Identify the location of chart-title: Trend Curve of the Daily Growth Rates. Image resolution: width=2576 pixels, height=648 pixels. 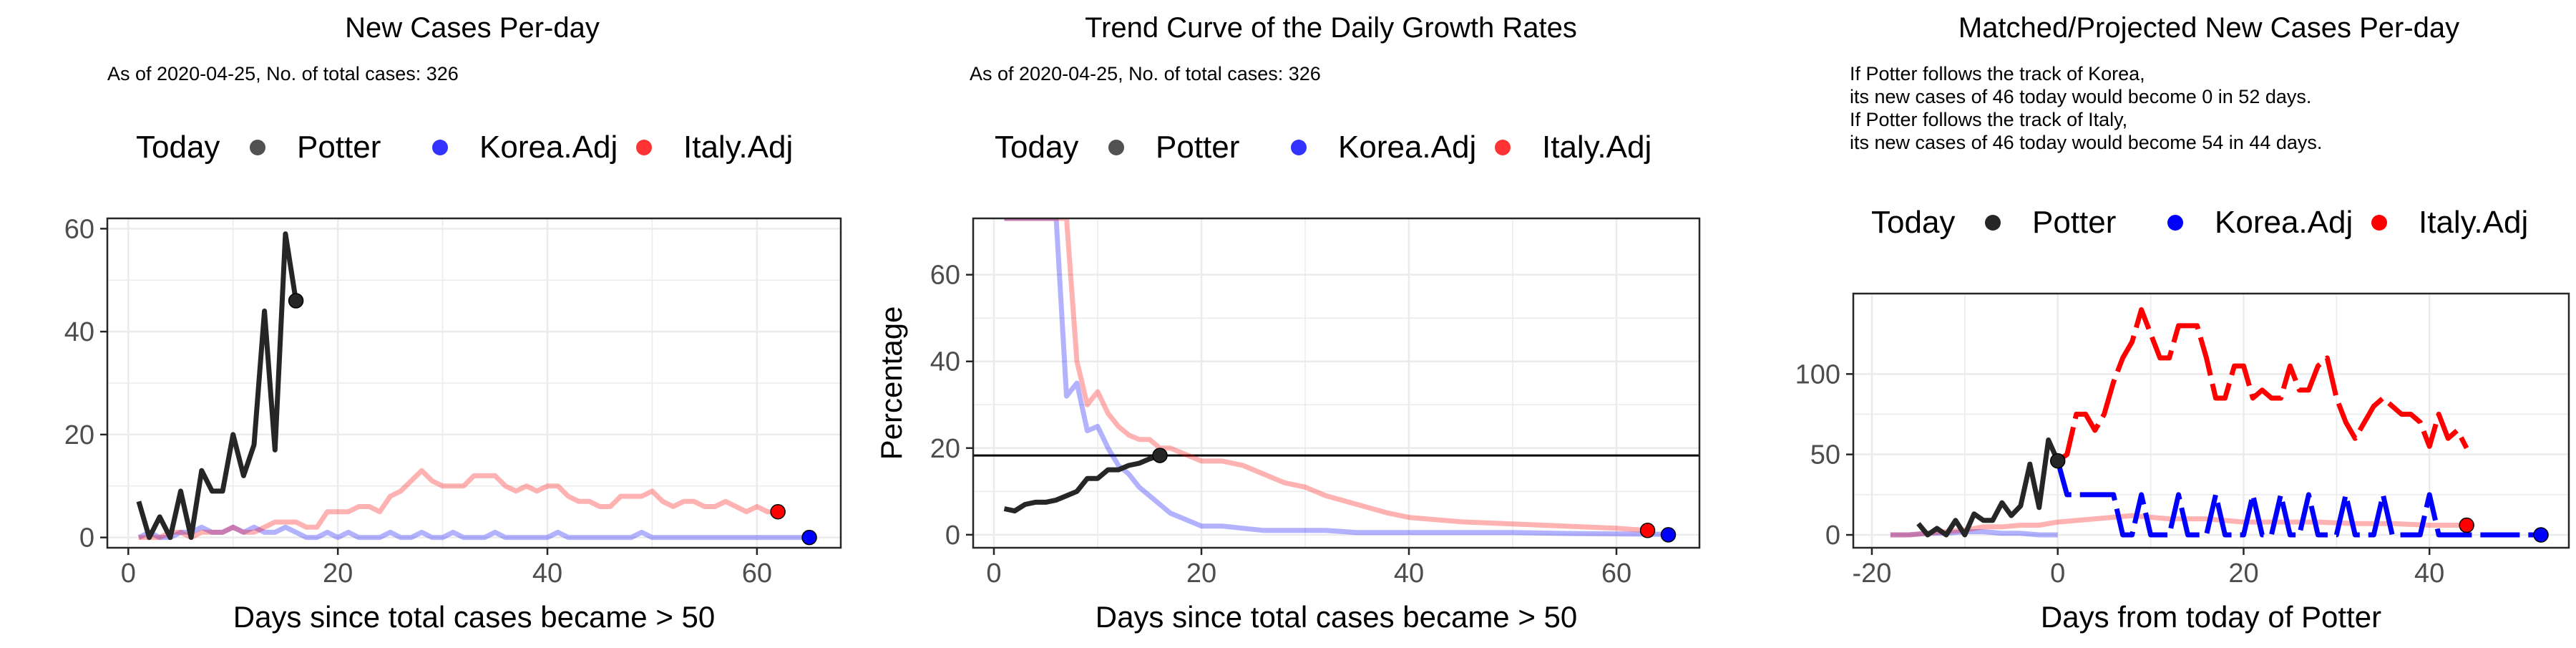
(1331, 28).